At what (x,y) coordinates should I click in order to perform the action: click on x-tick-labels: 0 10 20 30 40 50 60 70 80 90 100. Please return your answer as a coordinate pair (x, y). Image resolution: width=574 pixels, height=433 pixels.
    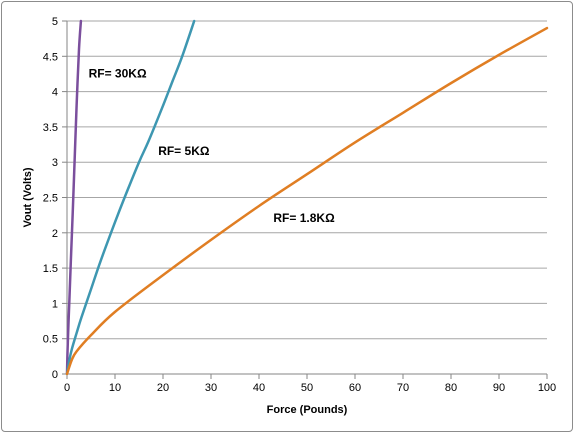
    Looking at the image, I should click on (310, 388).